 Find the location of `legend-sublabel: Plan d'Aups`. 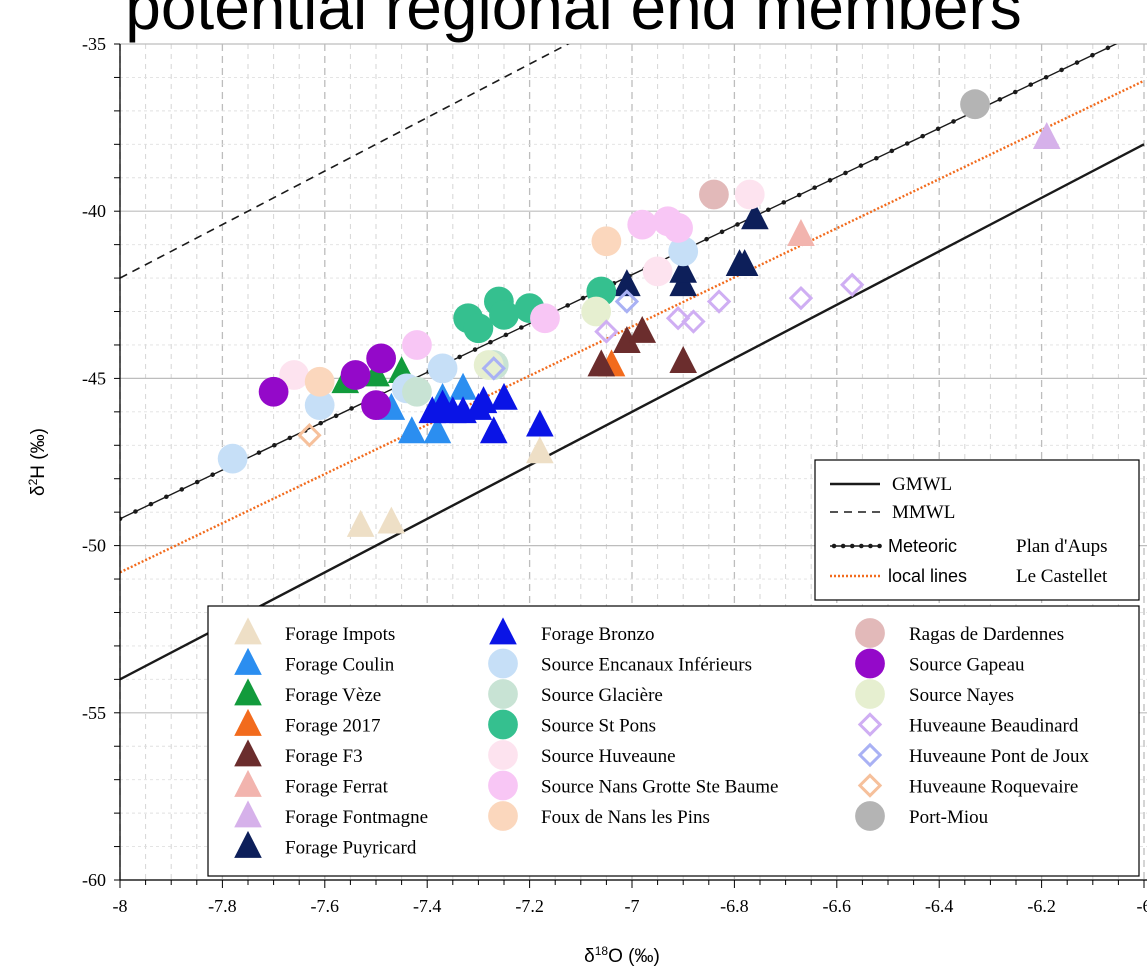

legend-sublabel: Plan d'Aups is located at coordinates (1062, 546).